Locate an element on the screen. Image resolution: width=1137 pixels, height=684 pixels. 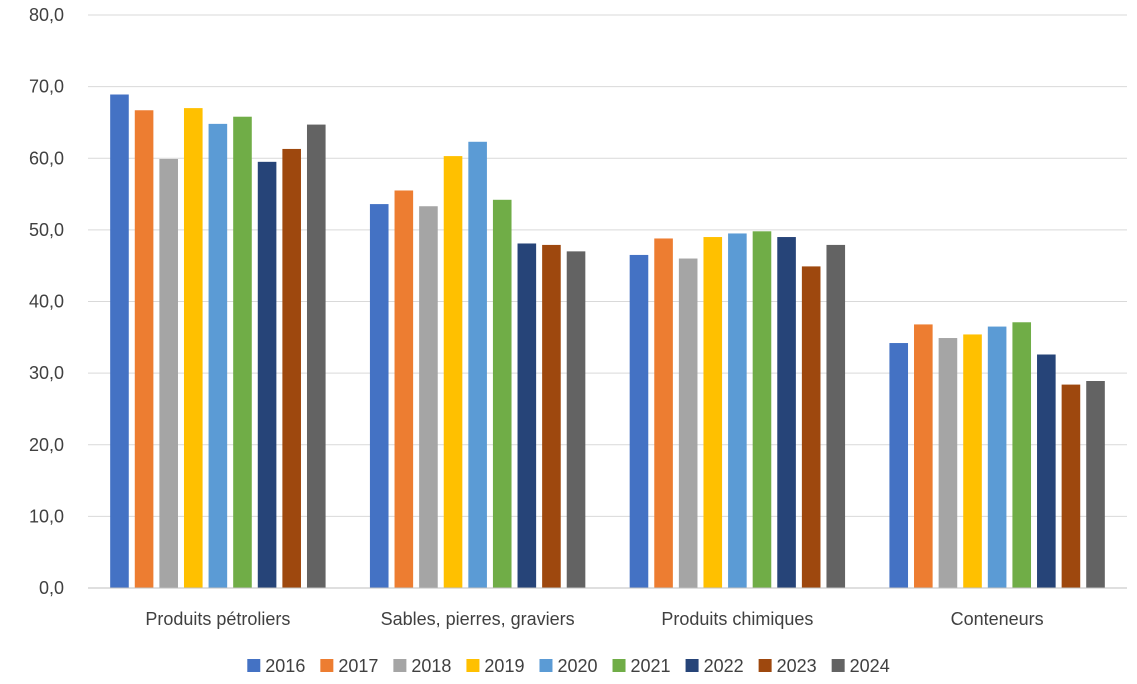
y-tick-label: 30,0 is located at coordinates (46, 373).